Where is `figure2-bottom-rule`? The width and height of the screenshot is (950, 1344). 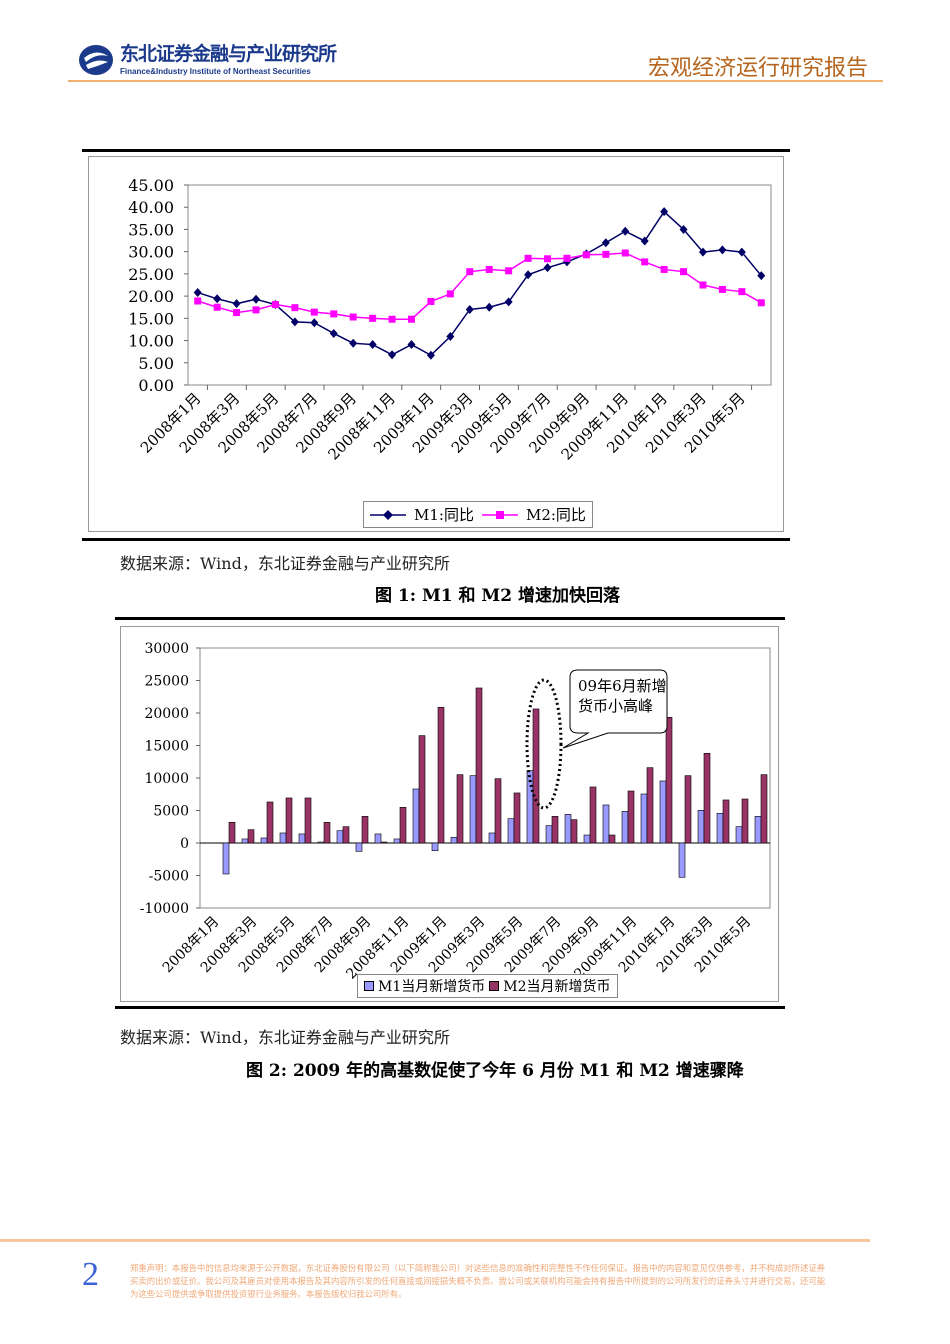
figure2-bottom-rule is located at coordinates (450, 1007).